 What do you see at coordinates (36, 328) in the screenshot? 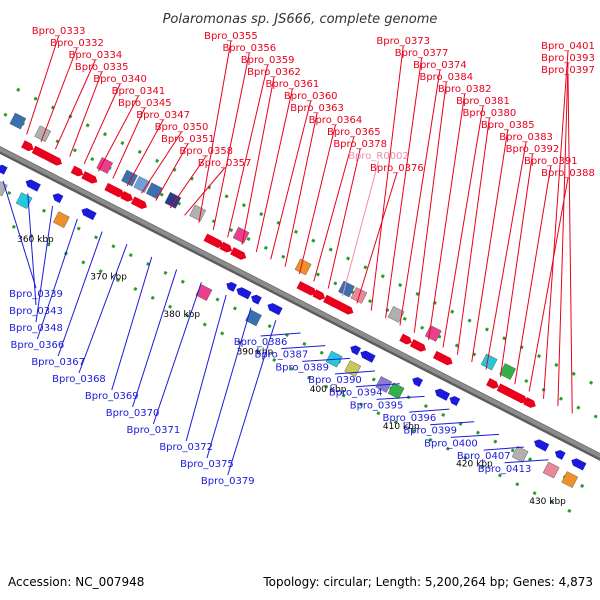
I see `gene-label: Bpro_0348` at bounding box center [36, 328].